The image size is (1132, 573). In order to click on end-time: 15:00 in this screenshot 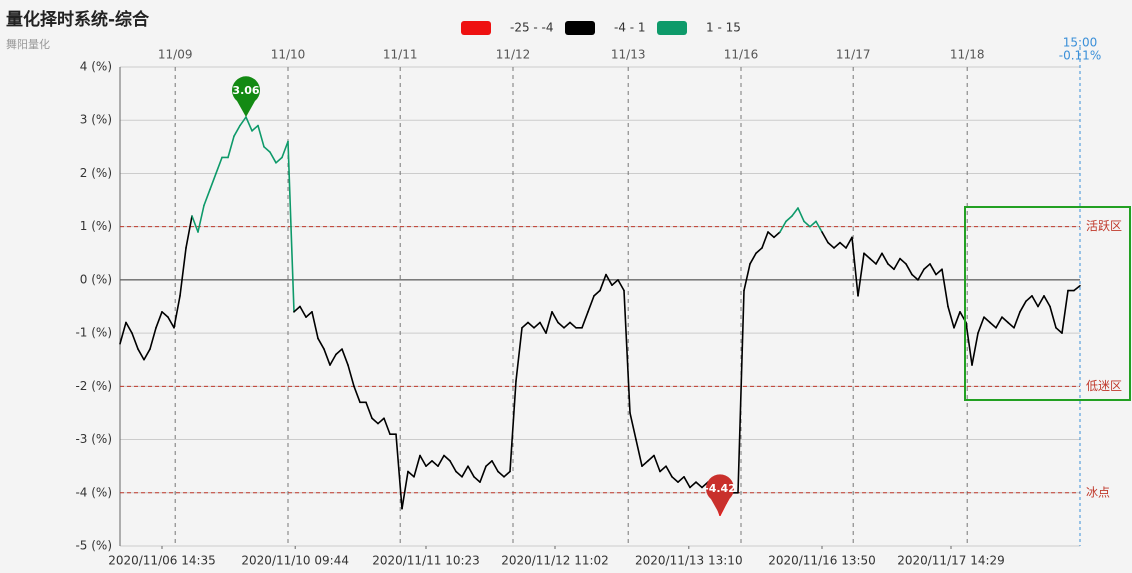, I will do `click(1080, 43)`.